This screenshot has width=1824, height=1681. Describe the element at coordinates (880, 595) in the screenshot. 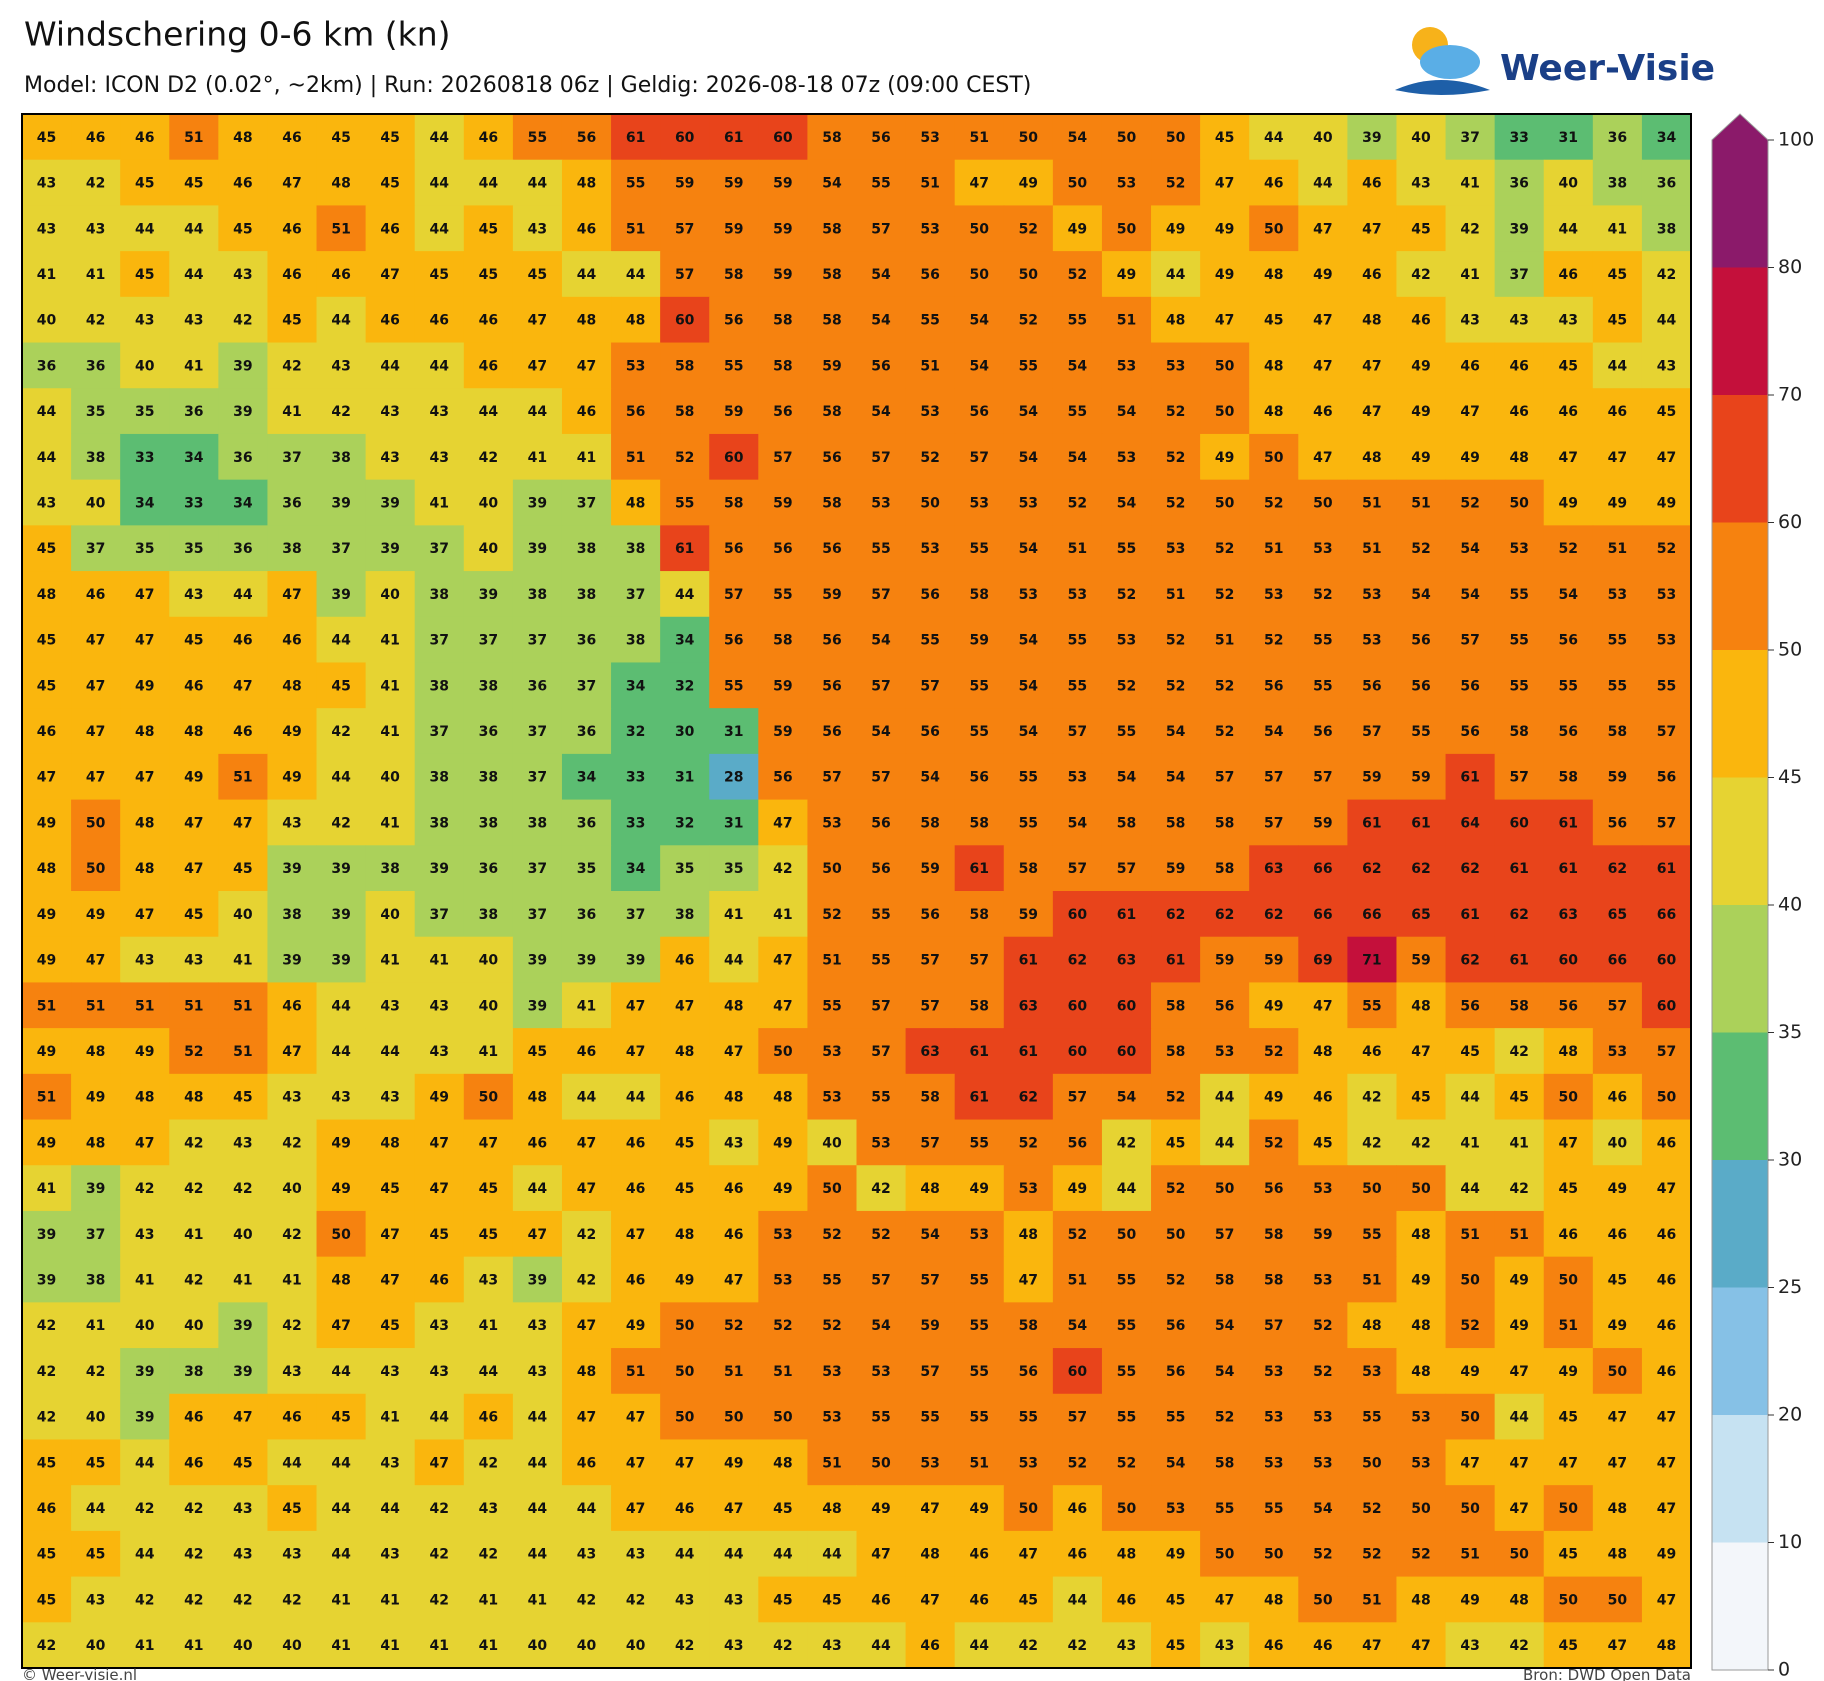

I see `cell-value: 57` at that location.